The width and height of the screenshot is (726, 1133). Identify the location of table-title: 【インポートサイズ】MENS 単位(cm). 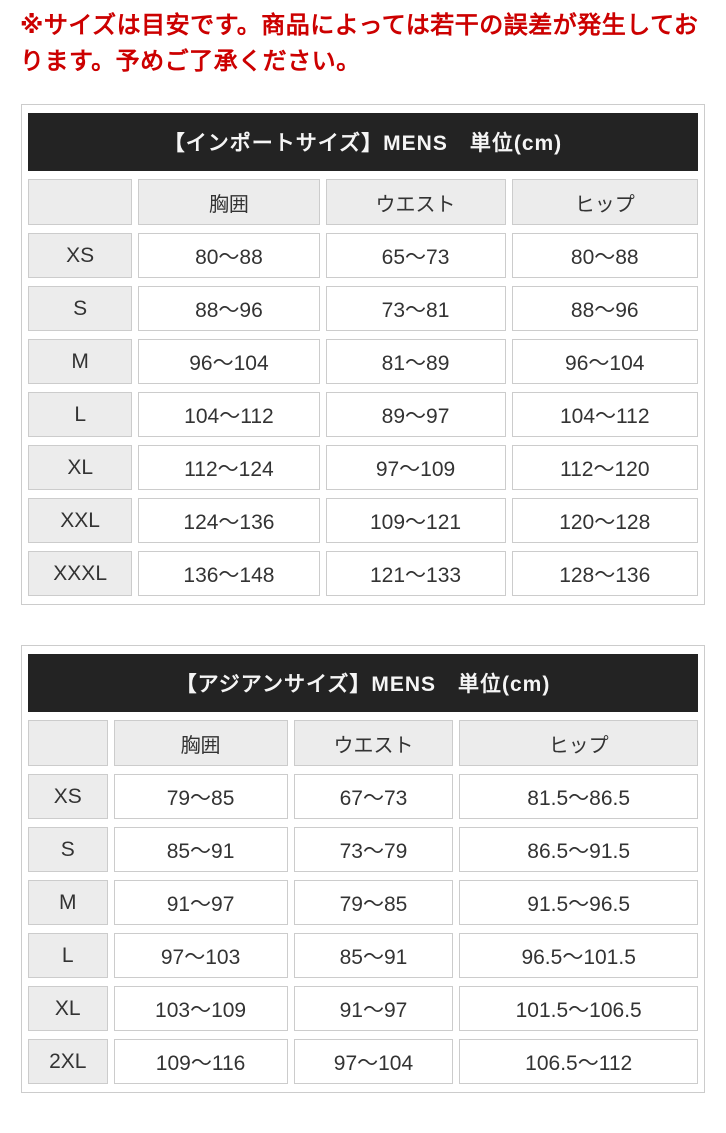
(363, 142).